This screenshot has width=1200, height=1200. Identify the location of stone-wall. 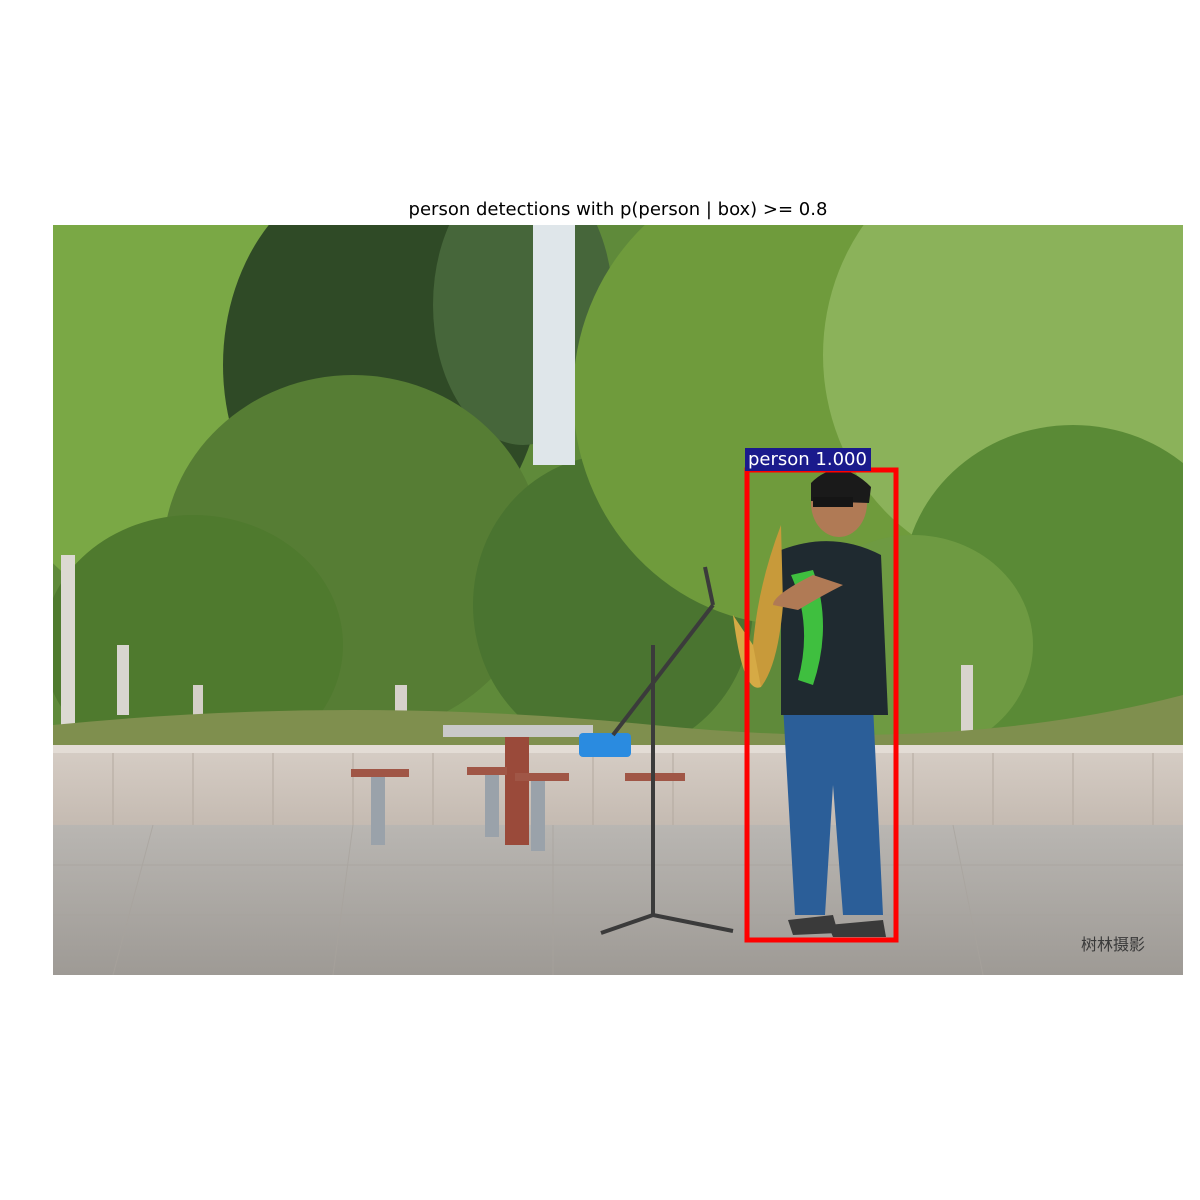
(618, 787).